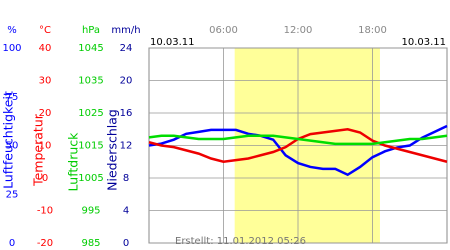 The image size is (450, 250). I want to click on y-tick-label: 1015, so click(90, 146).